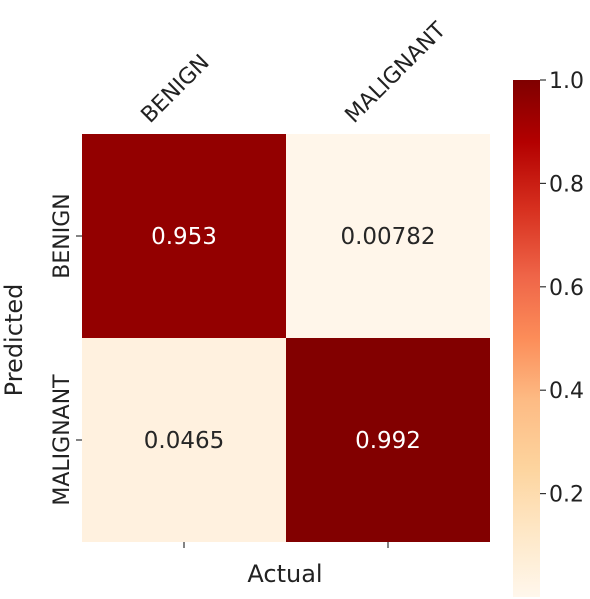  Describe the element at coordinates (284, 574) in the screenshot. I see `x-axis-label: Actual` at that location.